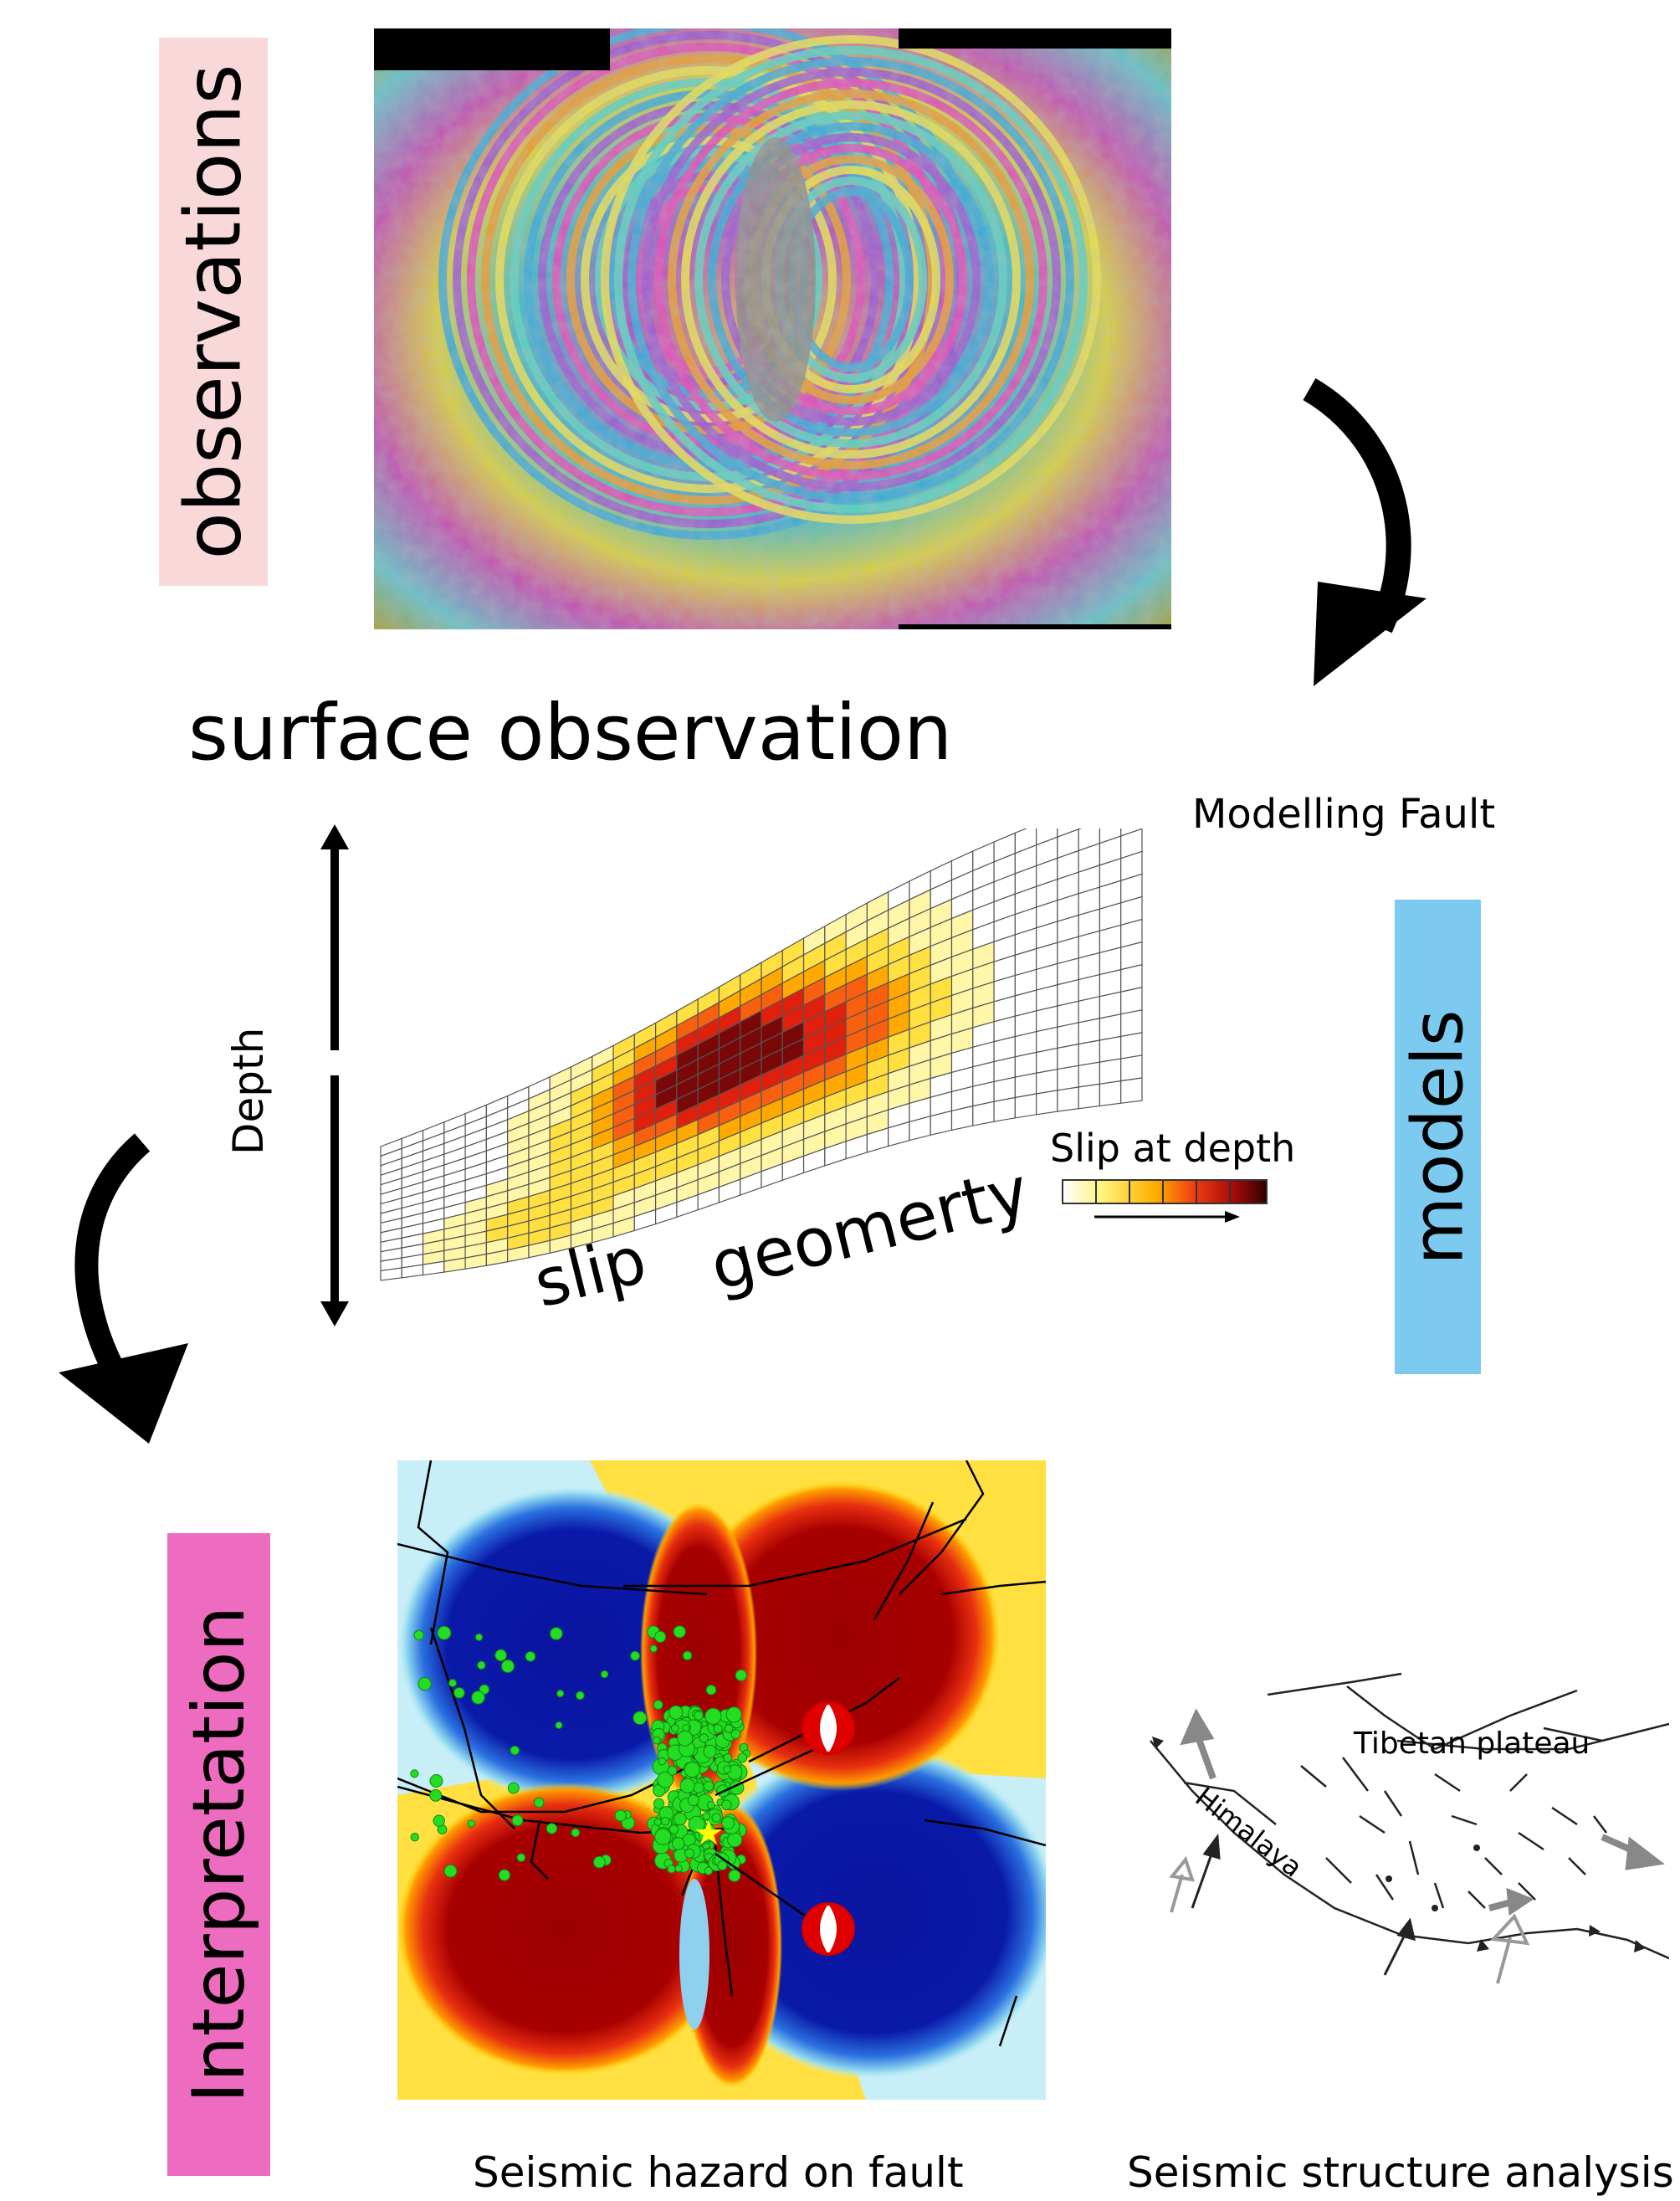  What do you see at coordinates (1472, 1743) in the screenshot?
I see `tibetan-plateau-label: Tibetan plateau` at bounding box center [1472, 1743].